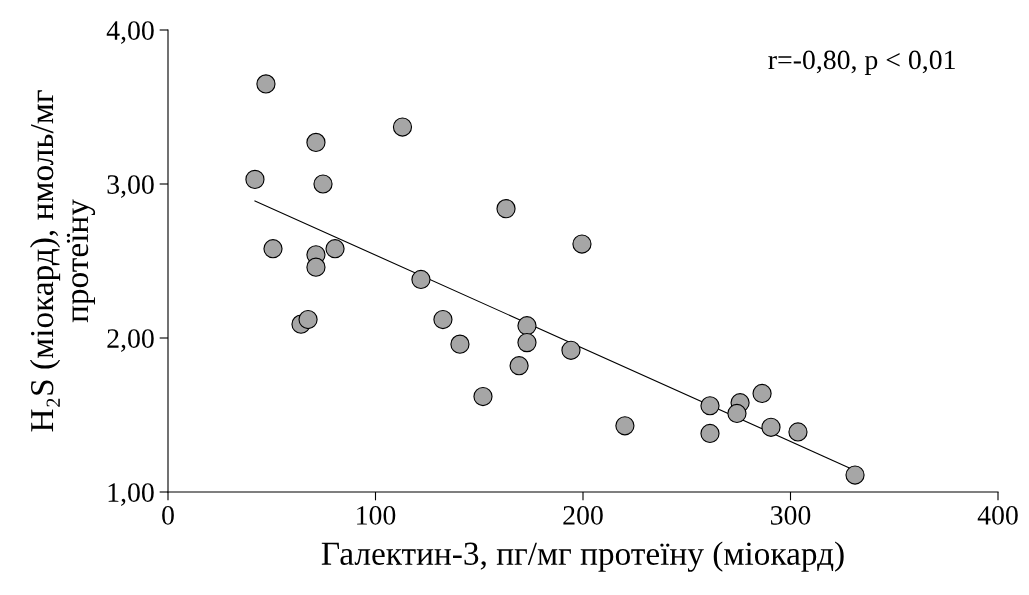 The image size is (1029, 595). What do you see at coordinates (376, 515) in the screenshot?
I see `x-tick-label: 100` at bounding box center [376, 515].